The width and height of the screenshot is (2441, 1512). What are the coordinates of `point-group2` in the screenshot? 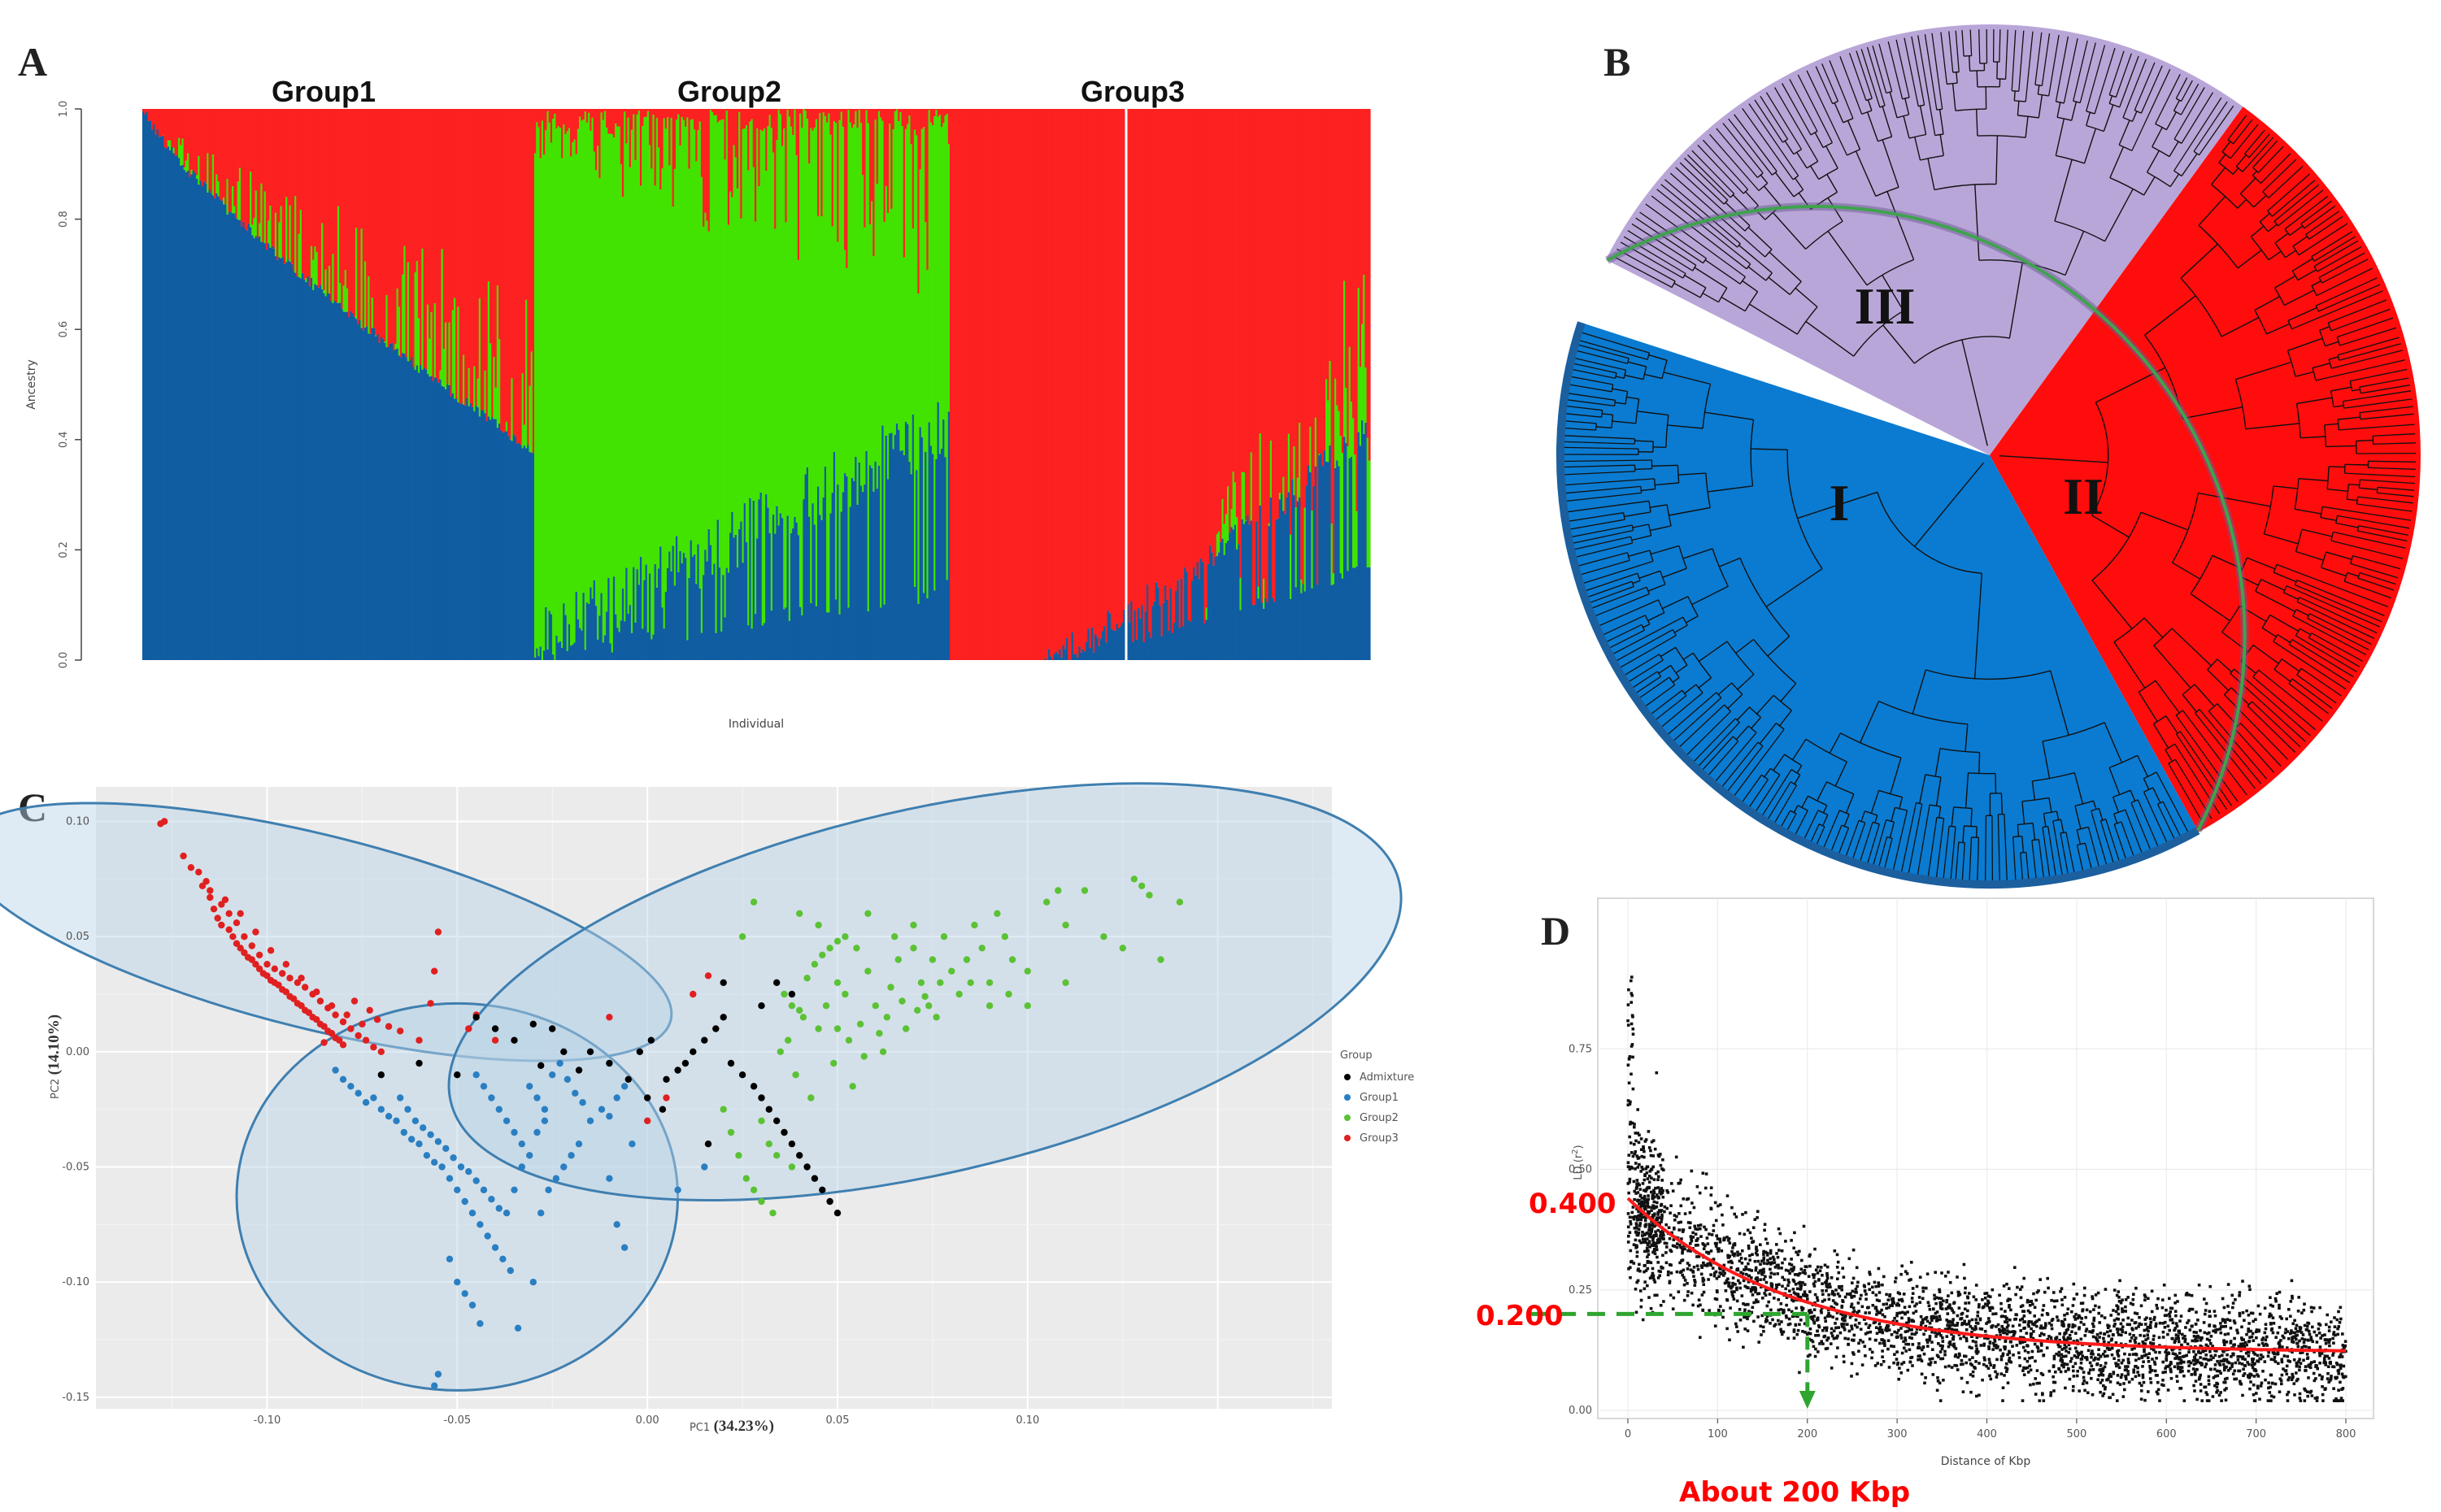 It's located at (864, 1056).